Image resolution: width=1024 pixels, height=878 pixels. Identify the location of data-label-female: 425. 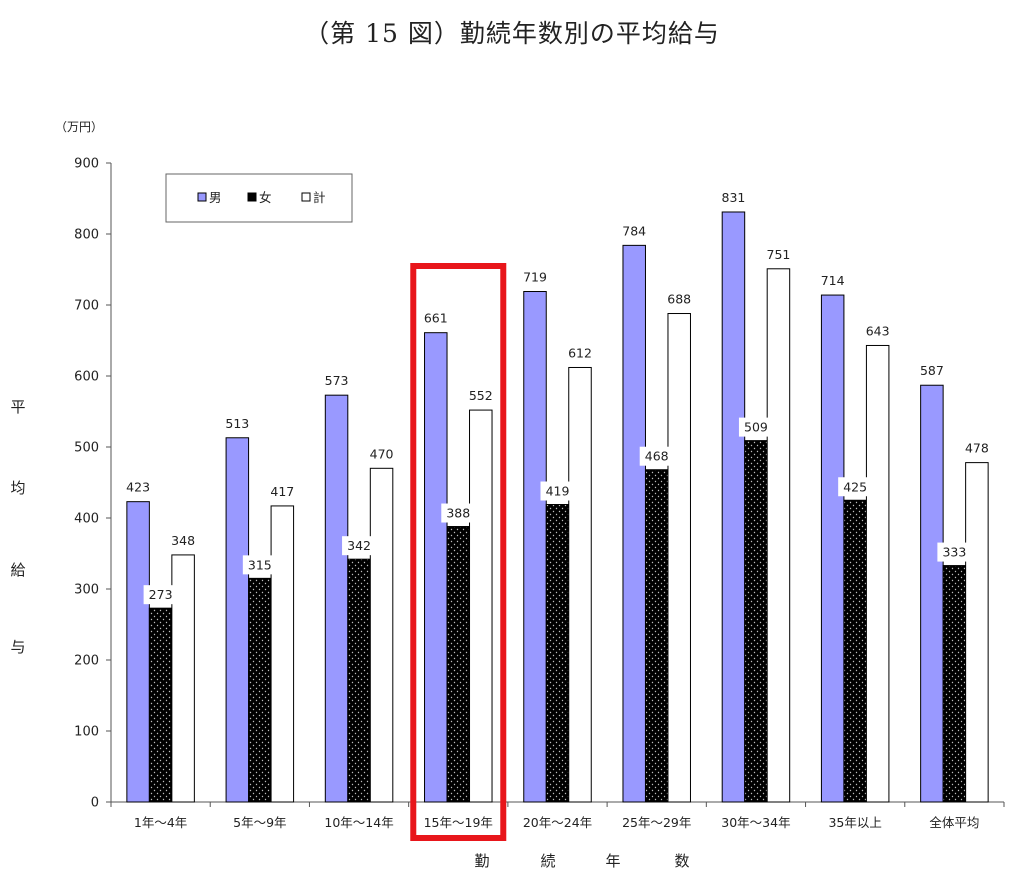
(855, 486).